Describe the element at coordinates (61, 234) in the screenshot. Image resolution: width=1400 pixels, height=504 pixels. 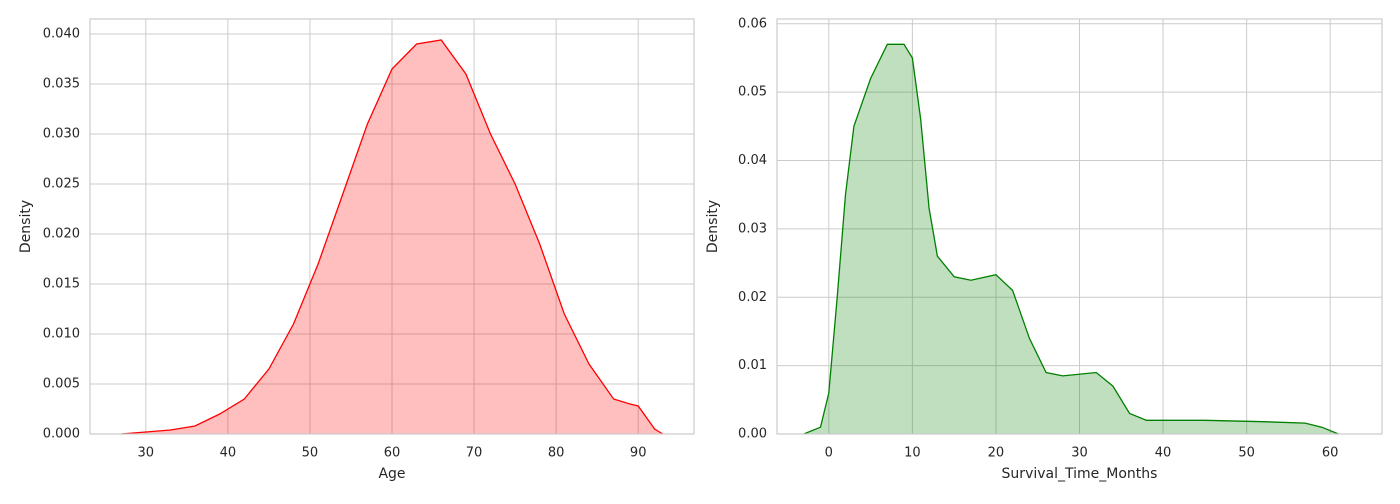
I see `y-tick-label: 0.020` at that location.